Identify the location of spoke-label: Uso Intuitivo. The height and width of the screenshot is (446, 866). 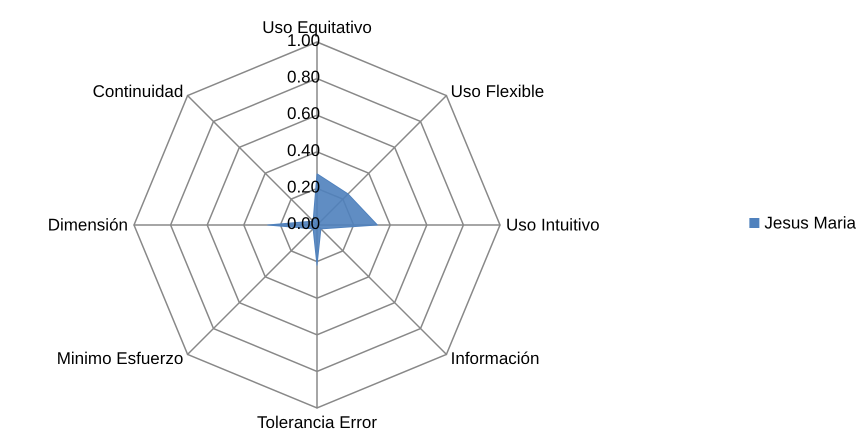
(553, 225).